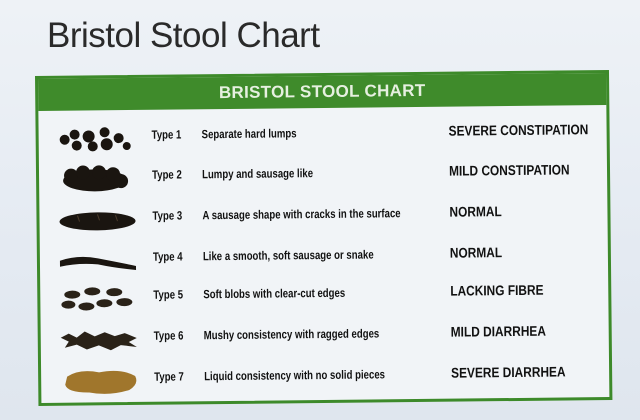 The image size is (640, 420). Describe the element at coordinates (97, 299) in the screenshot. I see `soft-blobs-icon` at that location.